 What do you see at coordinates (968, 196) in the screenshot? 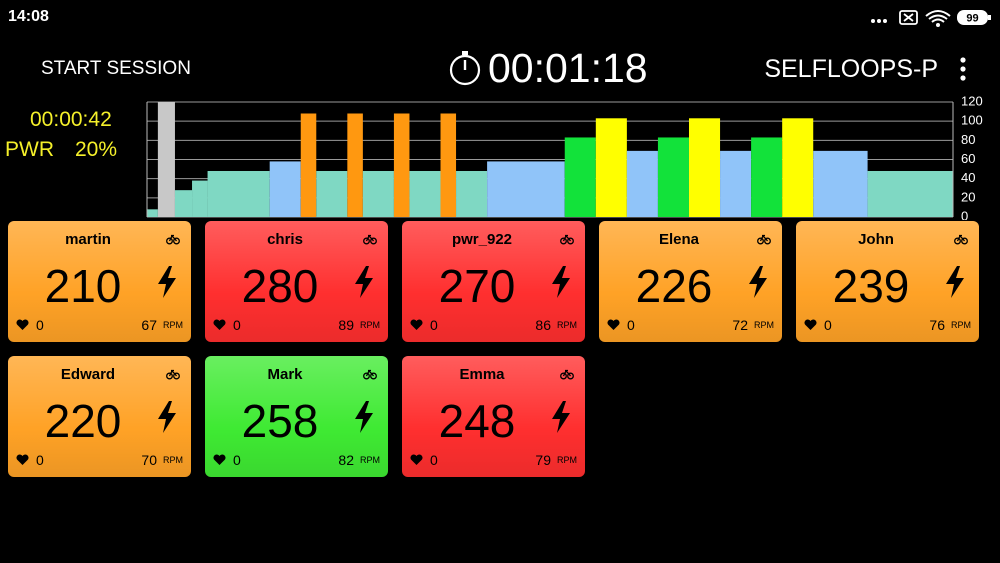
I see `y-tick-label: 20` at bounding box center [968, 196].